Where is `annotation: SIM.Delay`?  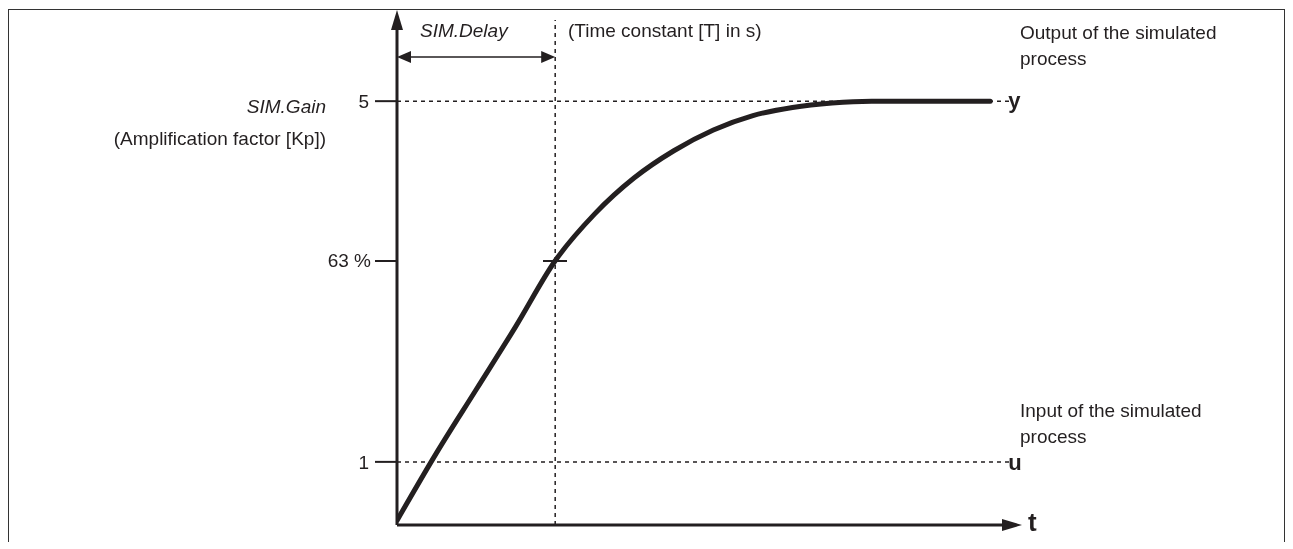 annotation: SIM.Delay is located at coordinates (464, 31).